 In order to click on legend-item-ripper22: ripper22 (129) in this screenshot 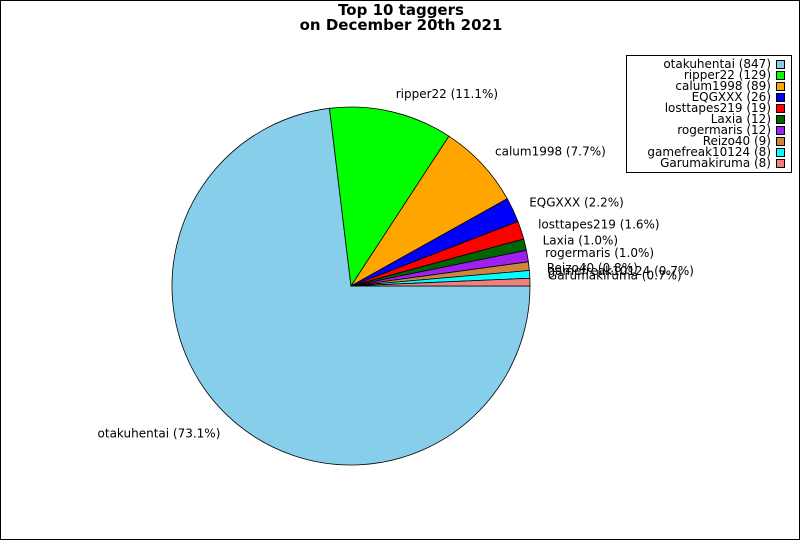, I will do `click(708, 75)`.